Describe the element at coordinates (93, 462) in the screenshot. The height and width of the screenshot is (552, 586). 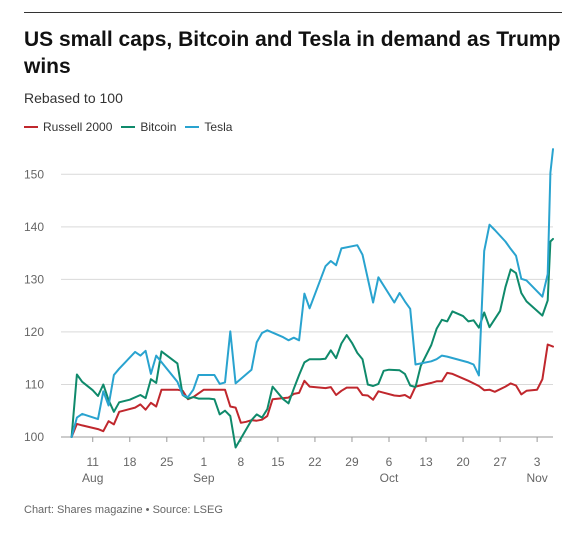
I see `x-tick-label: 11` at that location.